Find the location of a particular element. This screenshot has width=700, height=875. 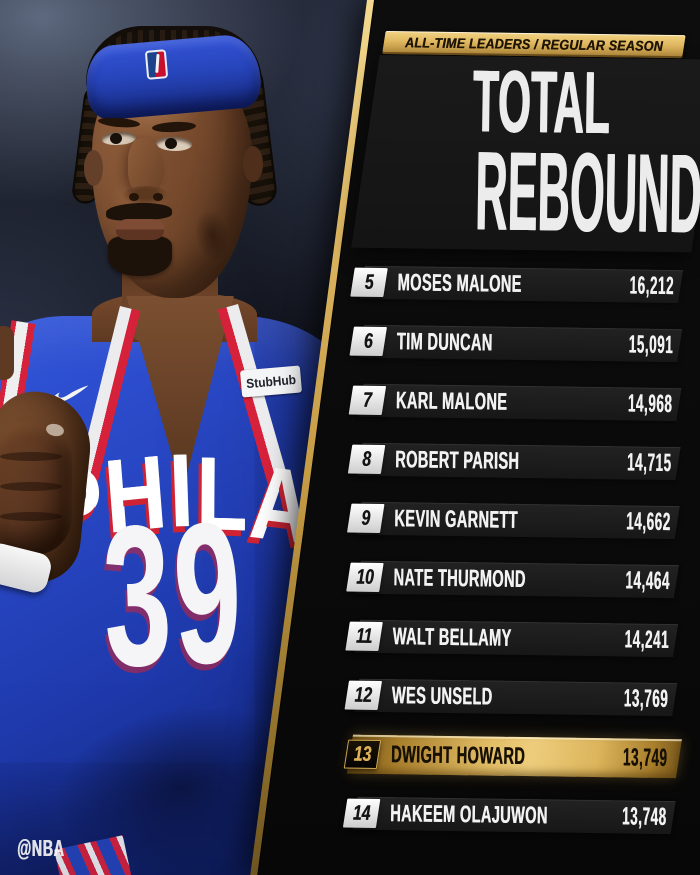

title-block: TOTAL REBOUNDS is located at coordinates (525, 154).